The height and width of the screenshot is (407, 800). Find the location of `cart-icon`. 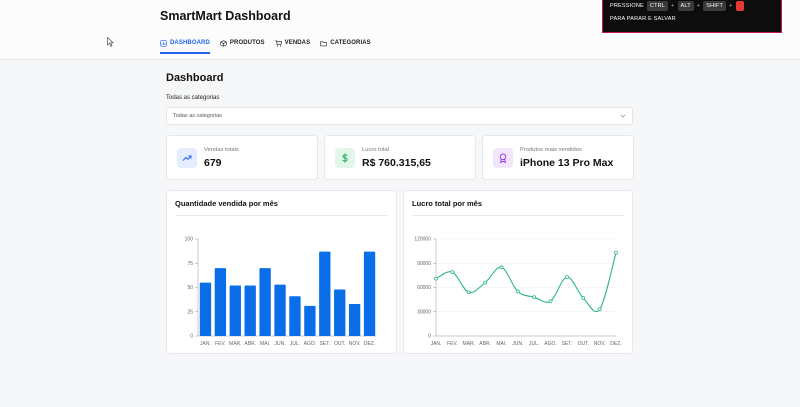

cart-icon is located at coordinates (278, 43).